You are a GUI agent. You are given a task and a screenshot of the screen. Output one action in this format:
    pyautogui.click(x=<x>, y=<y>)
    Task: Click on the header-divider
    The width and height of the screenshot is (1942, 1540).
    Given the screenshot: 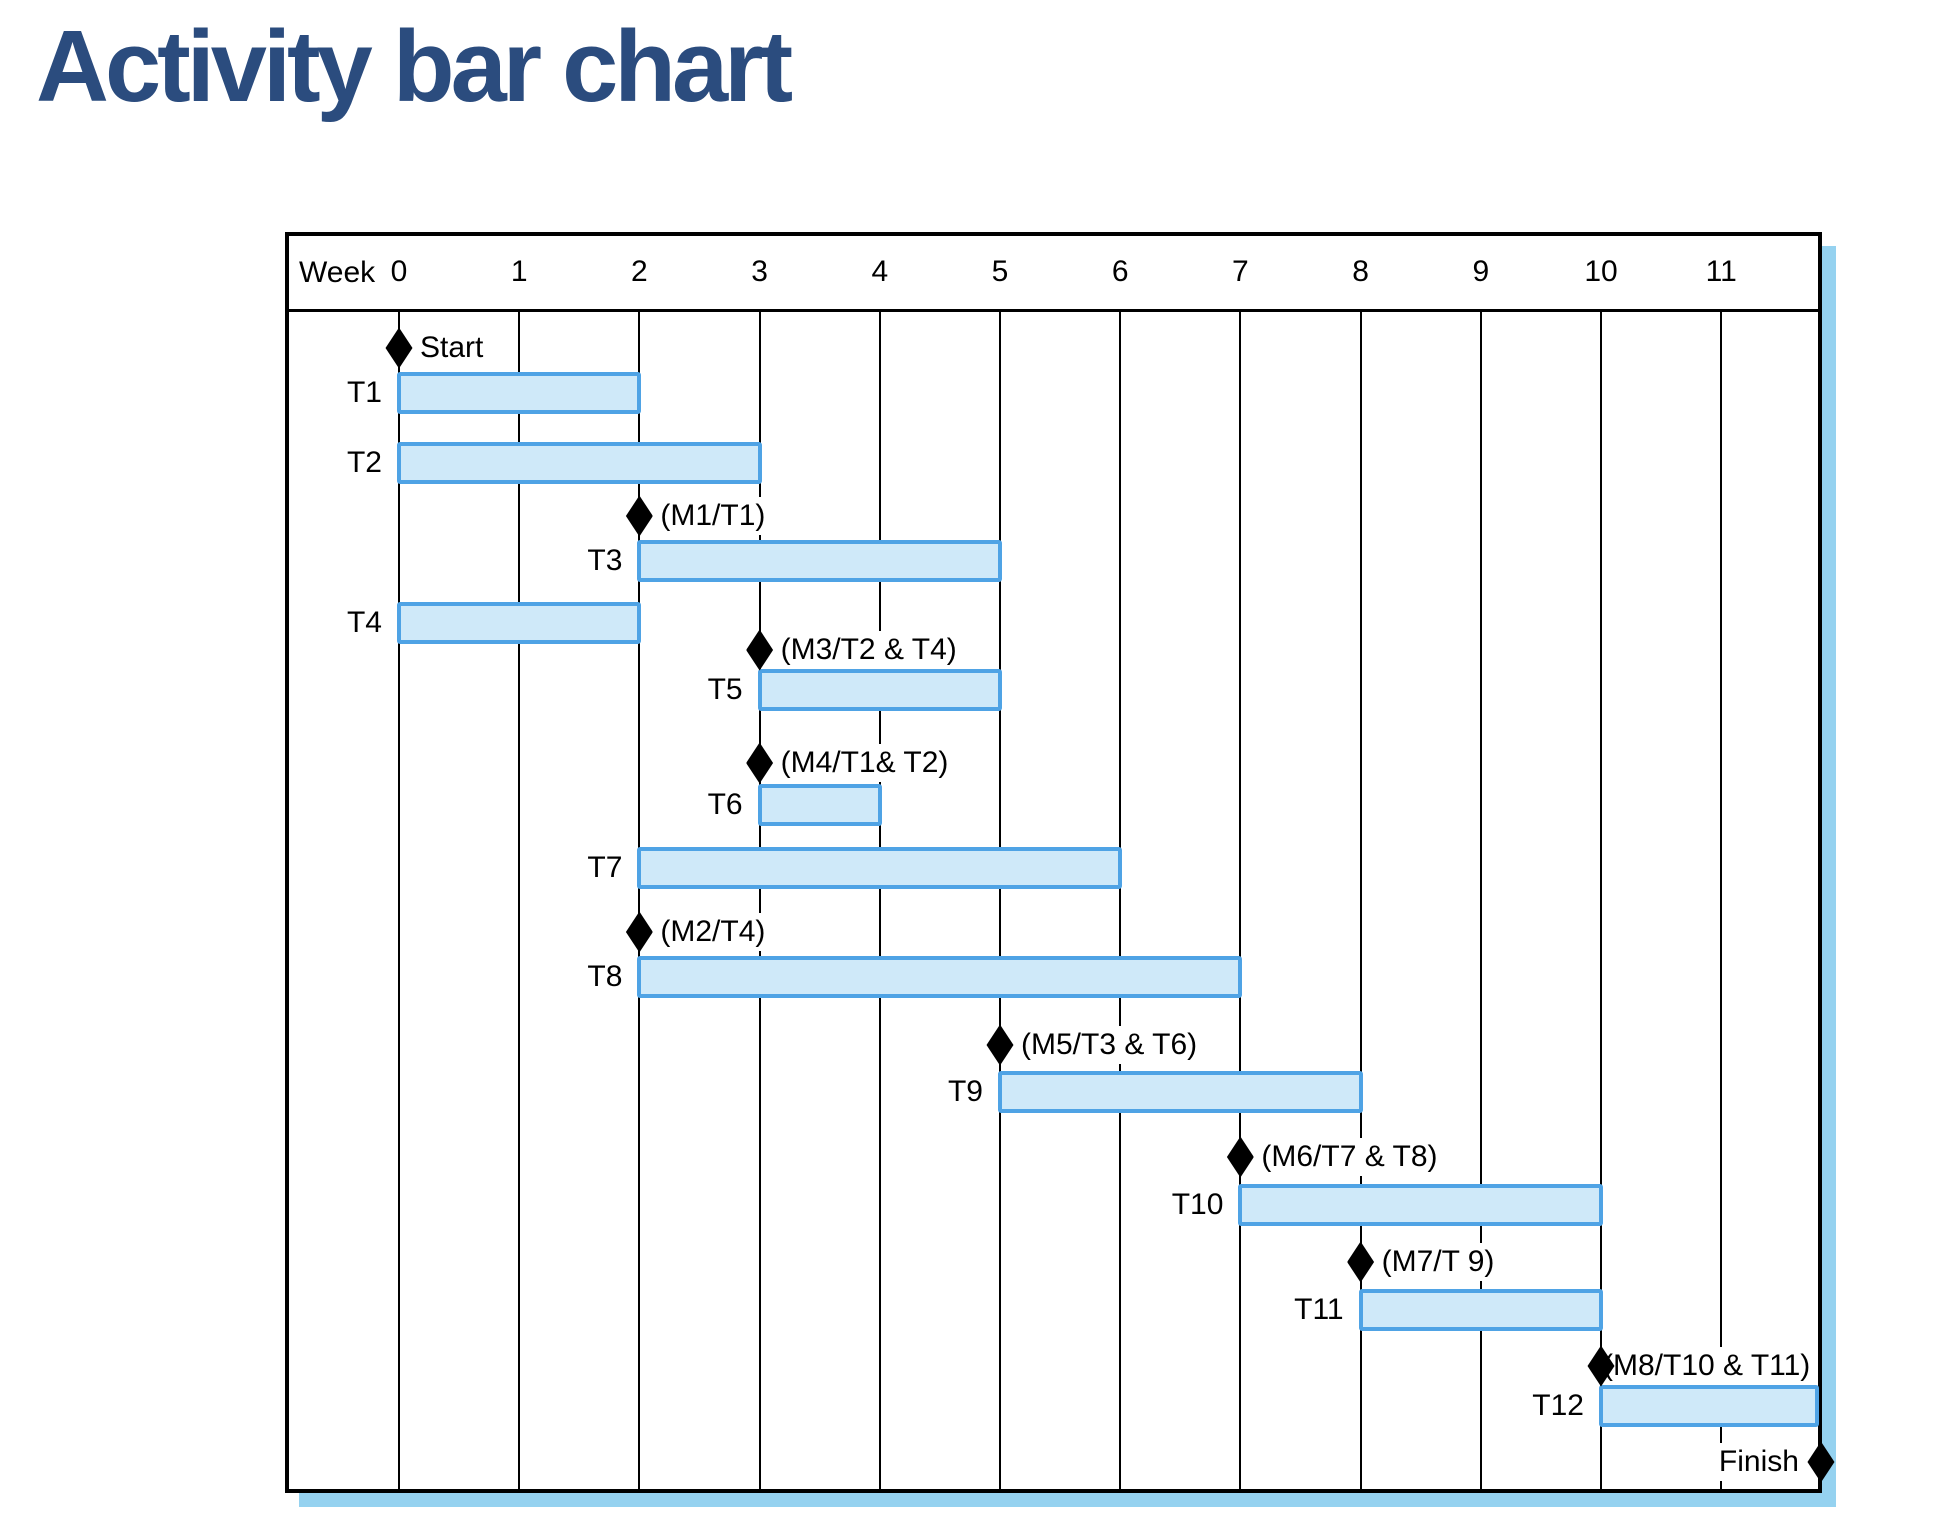 What is the action you would take?
    pyautogui.click(x=1053, y=310)
    